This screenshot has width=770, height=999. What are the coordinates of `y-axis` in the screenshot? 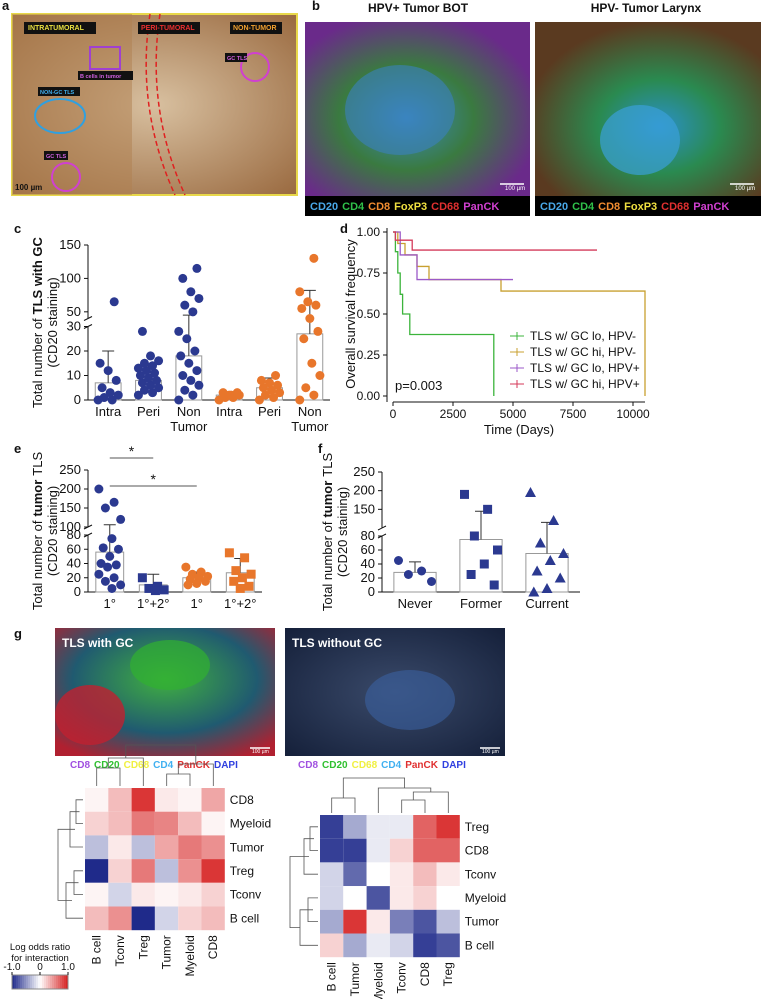 It's located at (88, 322).